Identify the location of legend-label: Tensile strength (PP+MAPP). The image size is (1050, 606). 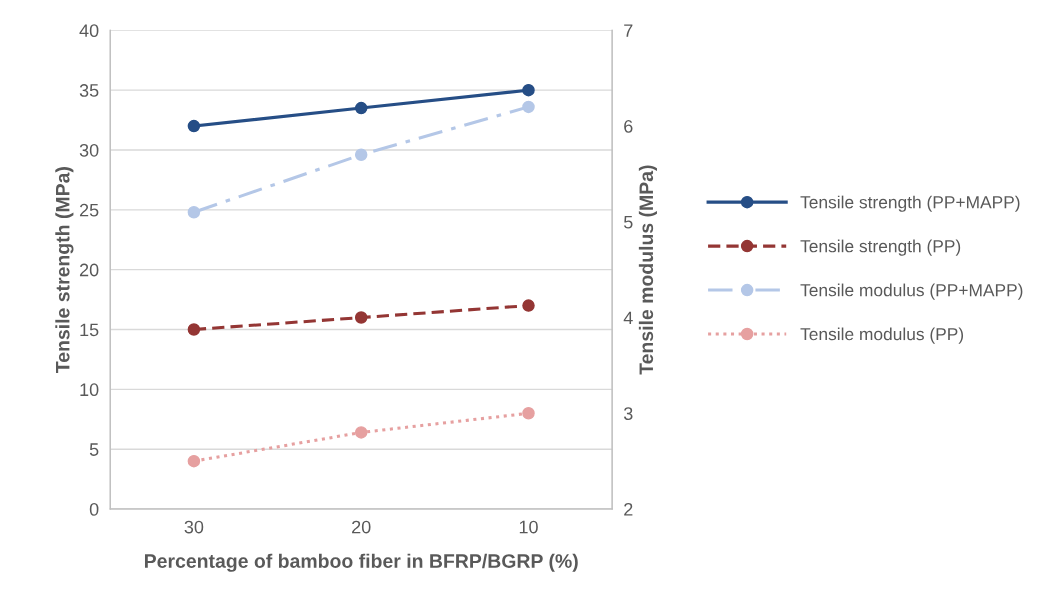
(910, 203).